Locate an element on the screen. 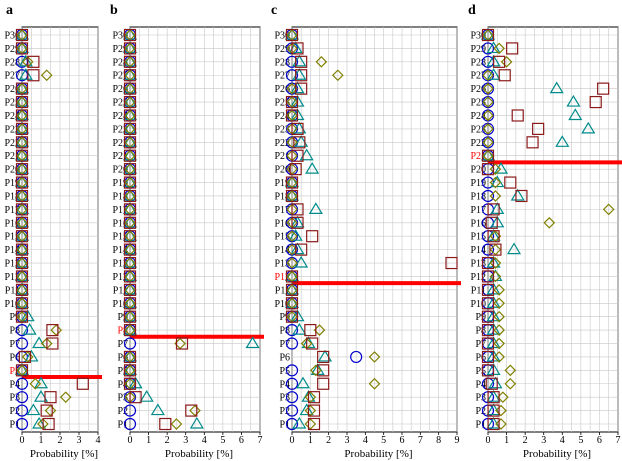 The width and height of the screenshot is (622, 461). marker-triangle-p9 is located at coordinates (130, 315).